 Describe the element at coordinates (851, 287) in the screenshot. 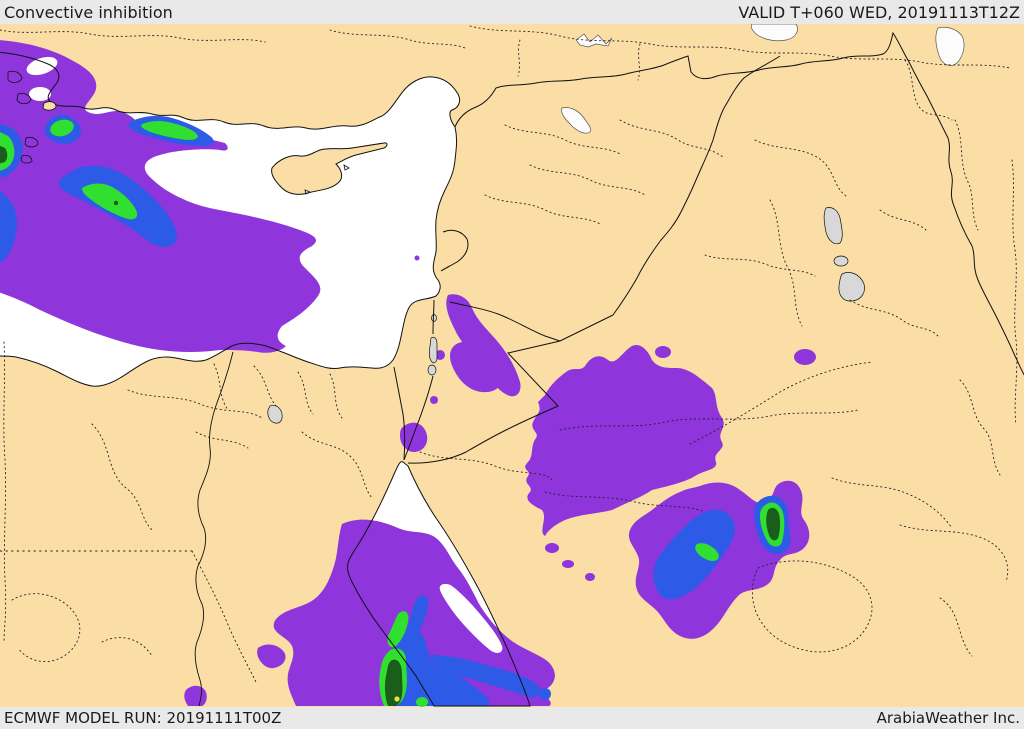

I see `lake-razzaza` at that location.